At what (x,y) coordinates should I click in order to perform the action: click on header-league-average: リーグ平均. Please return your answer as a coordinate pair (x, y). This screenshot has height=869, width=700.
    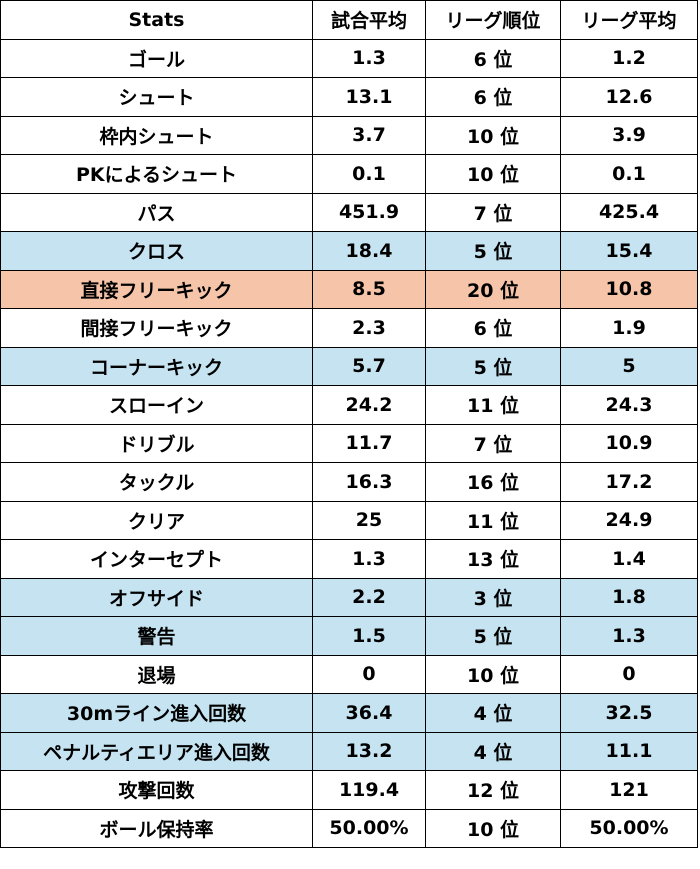
    Looking at the image, I should click on (629, 20).